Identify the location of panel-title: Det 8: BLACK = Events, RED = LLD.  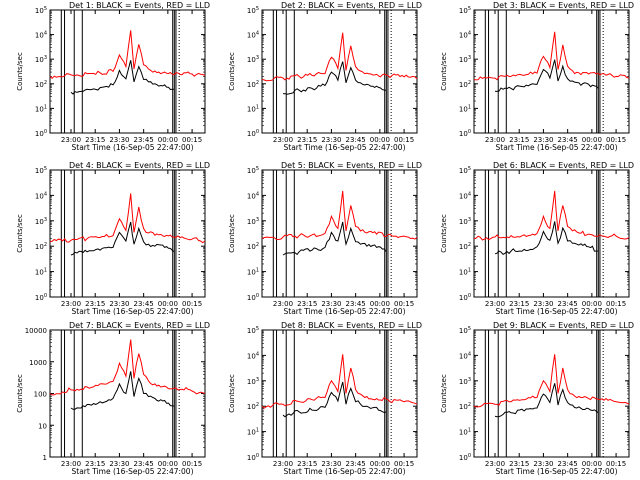
(351, 325).